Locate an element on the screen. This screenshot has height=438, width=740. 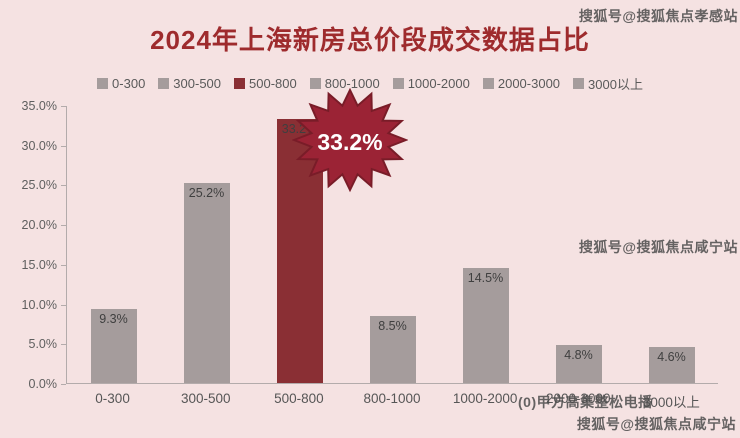
bar-value-label: 9.3% is located at coordinates (113, 319).